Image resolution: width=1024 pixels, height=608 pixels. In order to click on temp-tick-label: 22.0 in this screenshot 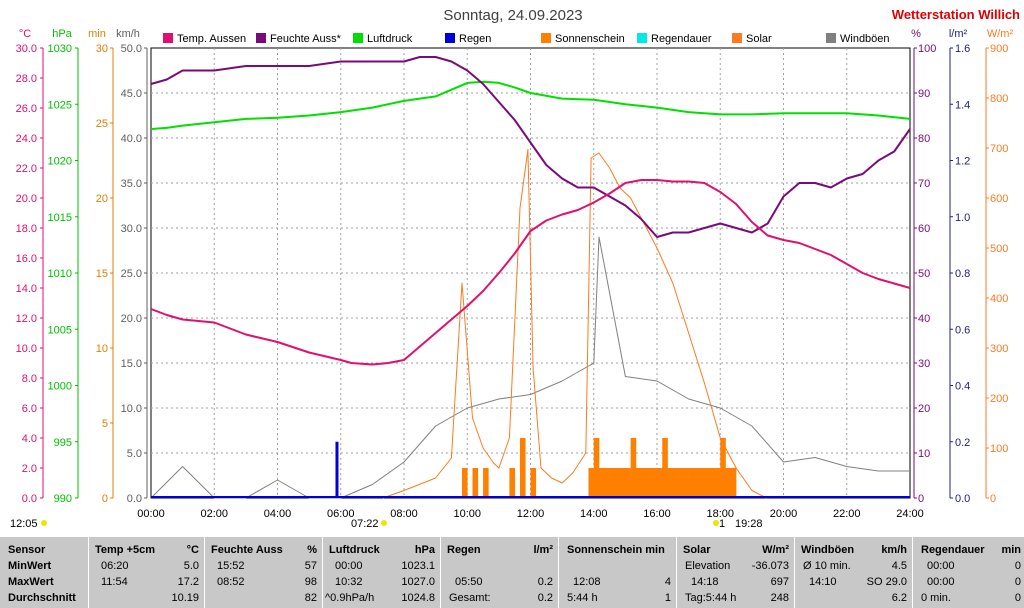, I will do `click(26, 169)`.